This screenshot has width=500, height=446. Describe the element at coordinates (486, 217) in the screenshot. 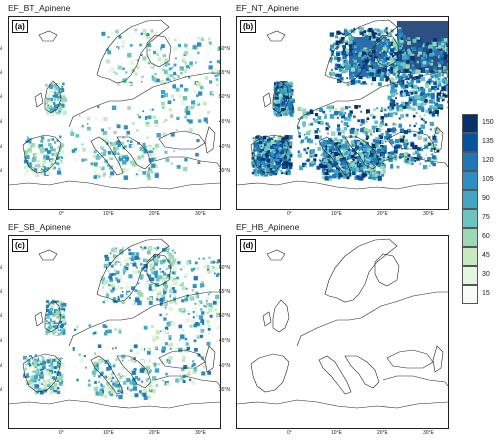

I see `legend-label: 75` at that location.